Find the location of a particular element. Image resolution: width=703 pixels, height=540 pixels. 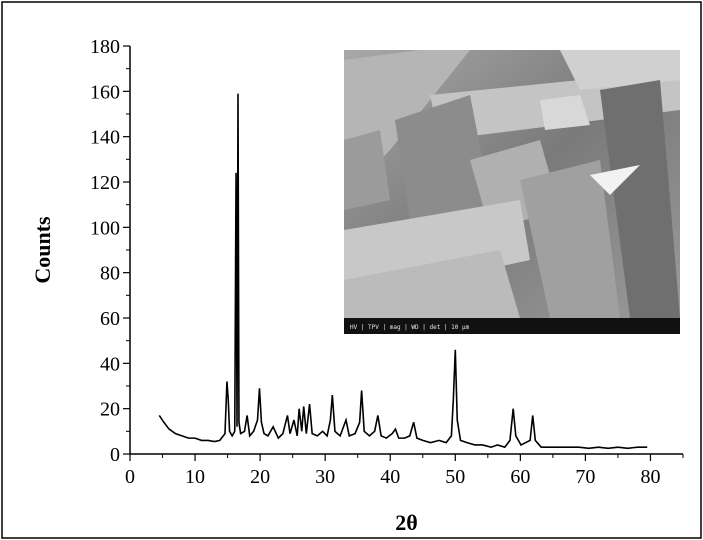

y-tick-label: 40 is located at coordinates (110, 364).